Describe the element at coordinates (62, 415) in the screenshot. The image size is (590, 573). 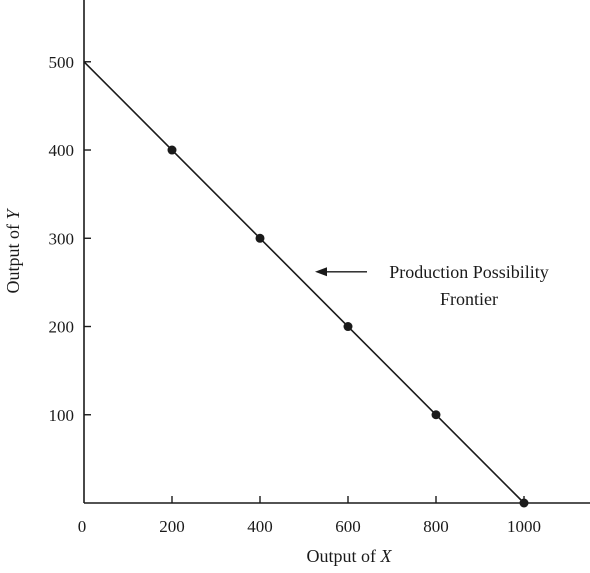
I see `y-tick-label: 100` at that location.